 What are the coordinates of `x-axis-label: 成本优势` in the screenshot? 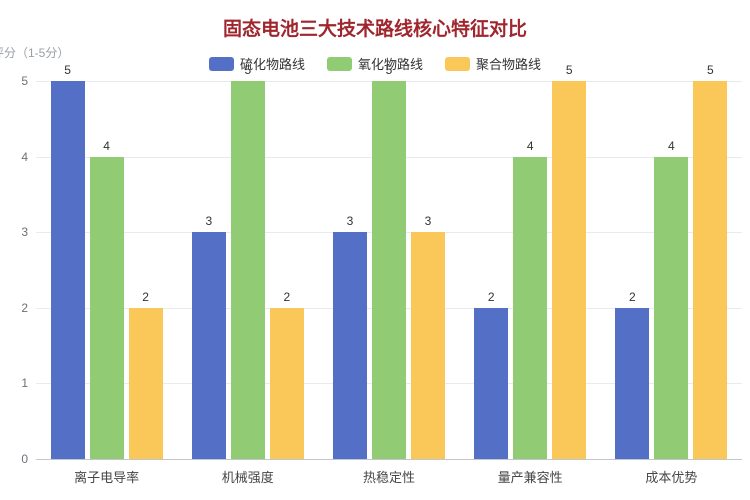 It's located at (671, 477).